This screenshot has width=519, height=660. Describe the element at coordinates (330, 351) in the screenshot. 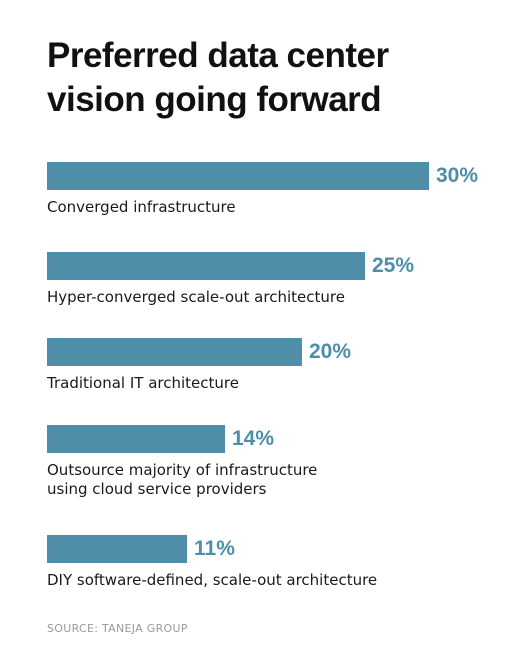

I see `bar-value-label-3: 20%` at that location.